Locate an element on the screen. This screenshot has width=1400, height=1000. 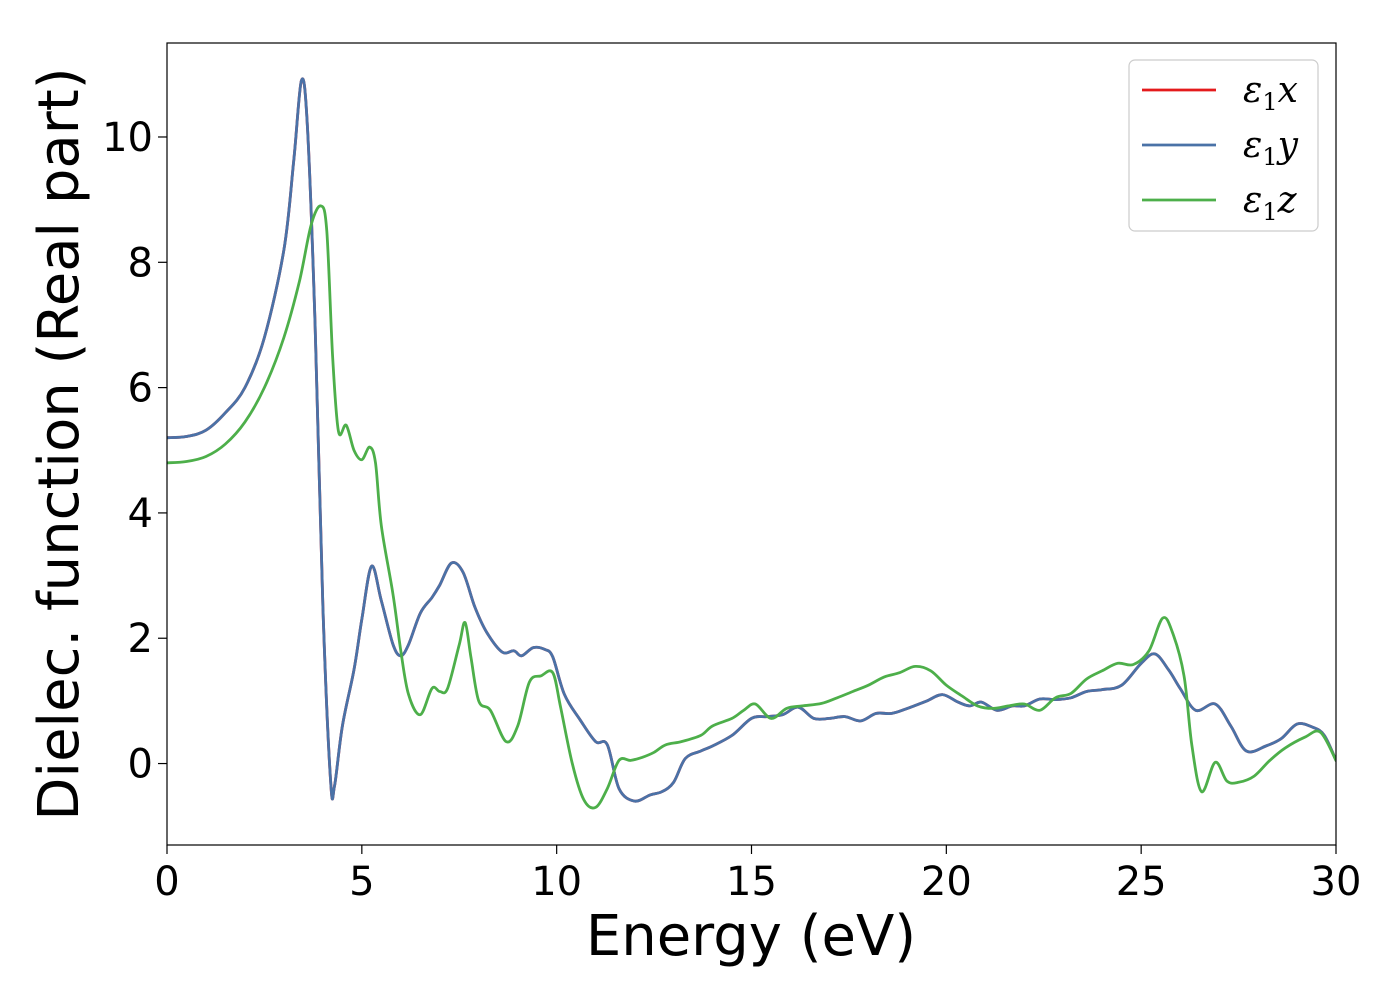
x-axis: 0 5 10 15 20 25 30 is located at coordinates (757, 875).